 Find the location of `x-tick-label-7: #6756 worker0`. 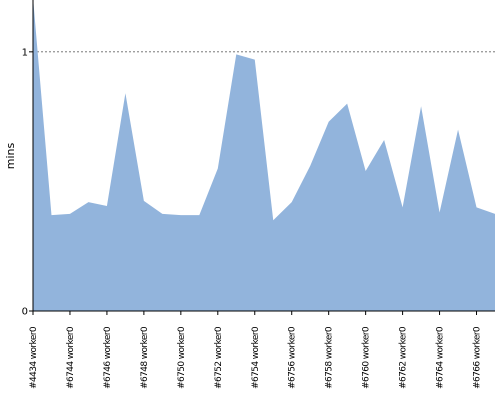

x-tick-label-7: #6756 worker0 is located at coordinates (293, 357).